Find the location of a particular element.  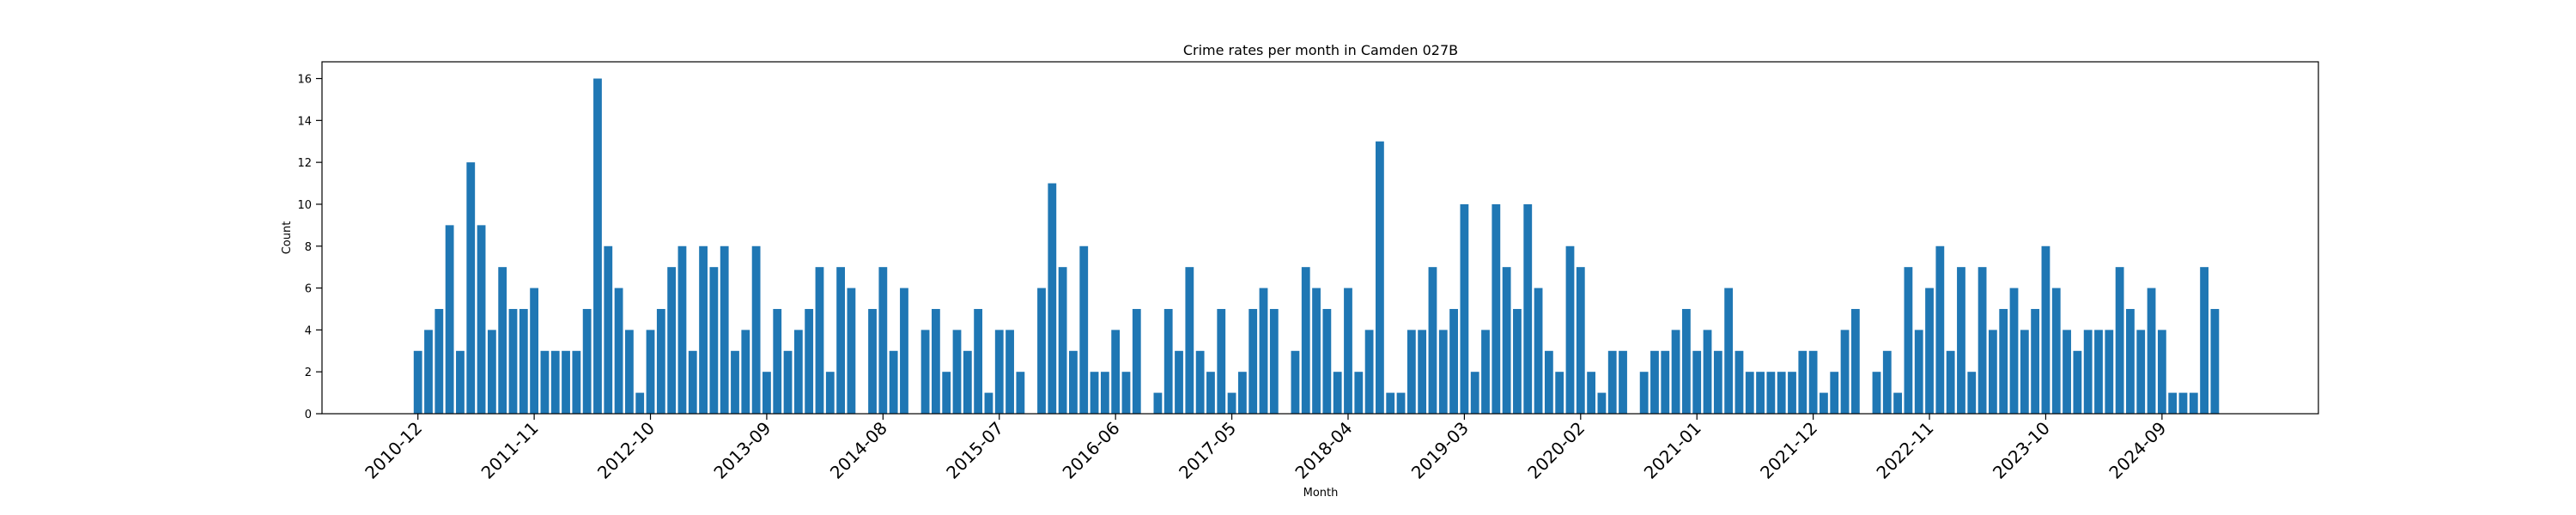

x-axis-label: Month is located at coordinates (1321, 493).